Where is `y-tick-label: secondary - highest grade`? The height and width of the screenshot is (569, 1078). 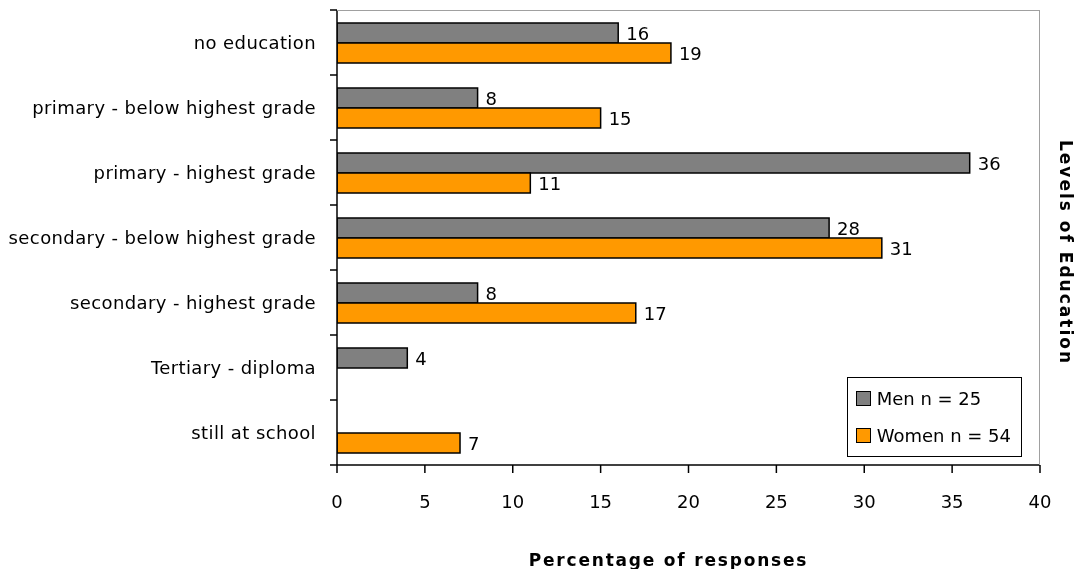 y-tick-label: secondary - highest grade is located at coordinates (192, 302).